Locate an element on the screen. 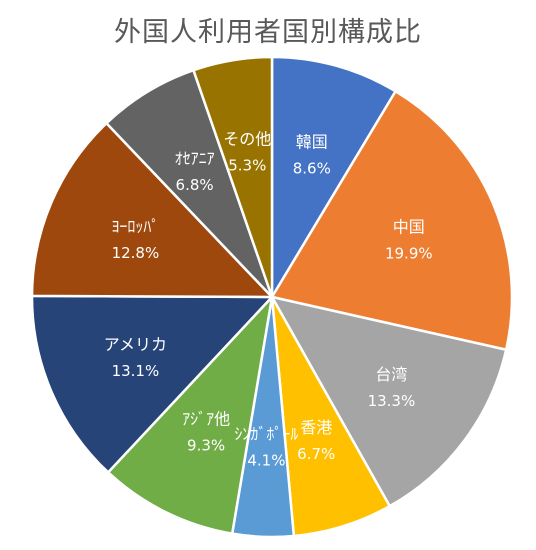 This screenshot has width=536, height=550. slice-value-label: 6.7% is located at coordinates (316, 454).